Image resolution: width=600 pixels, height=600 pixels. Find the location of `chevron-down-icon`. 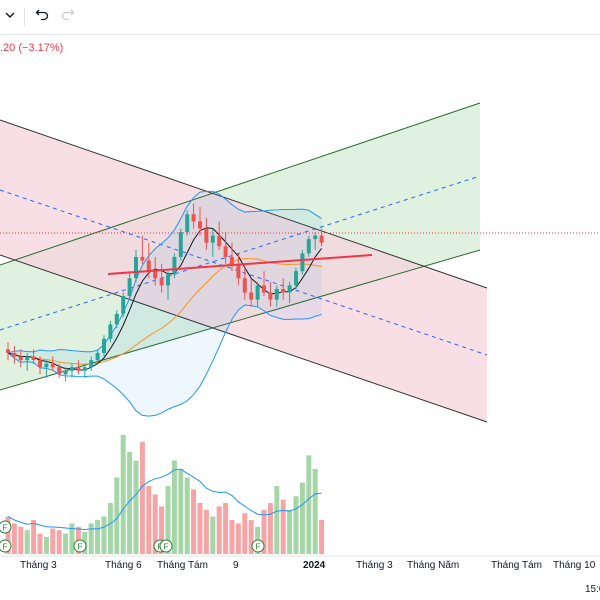

chevron-down-icon is located at coordinates (10, 15).